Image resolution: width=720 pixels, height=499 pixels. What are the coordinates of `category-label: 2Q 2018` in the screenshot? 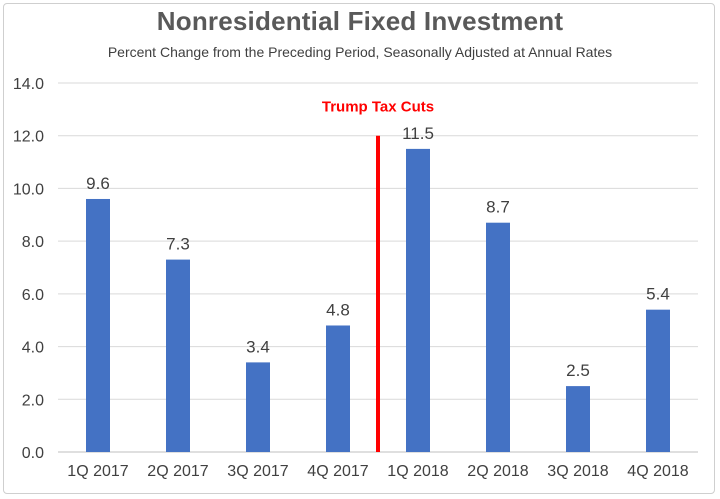 It's located at (497, 471).